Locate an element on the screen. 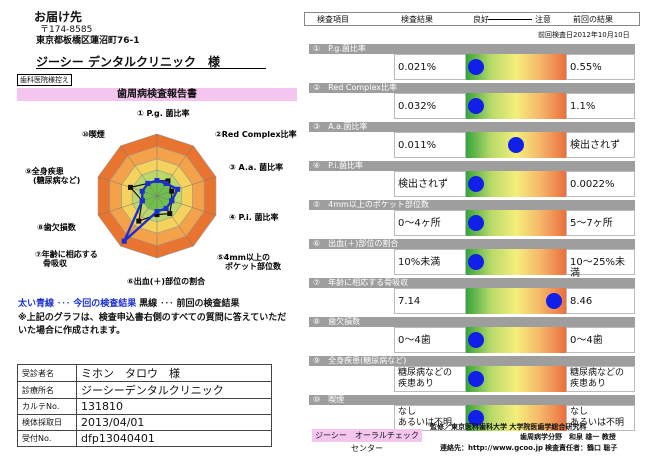 Image resolution: width=666 pixels, height=456 pixels. current-result: 糖尿病などの 疾患あり is located at coordinates (425, 378).